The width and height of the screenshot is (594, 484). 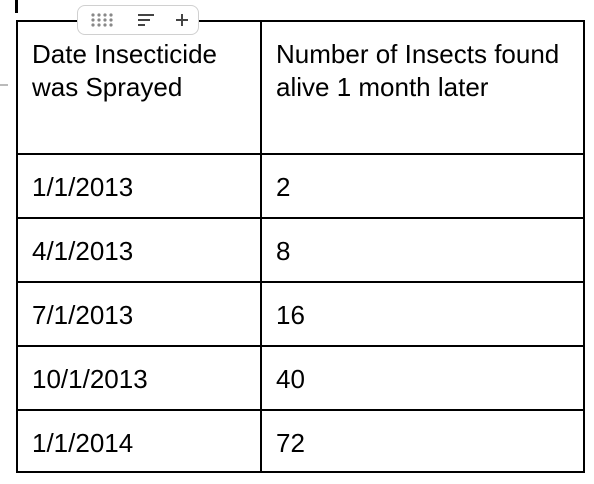 What do you see at coordinates (146, 20) in the screenshot?
I see `sort-button` at bounding box center [146, 20].